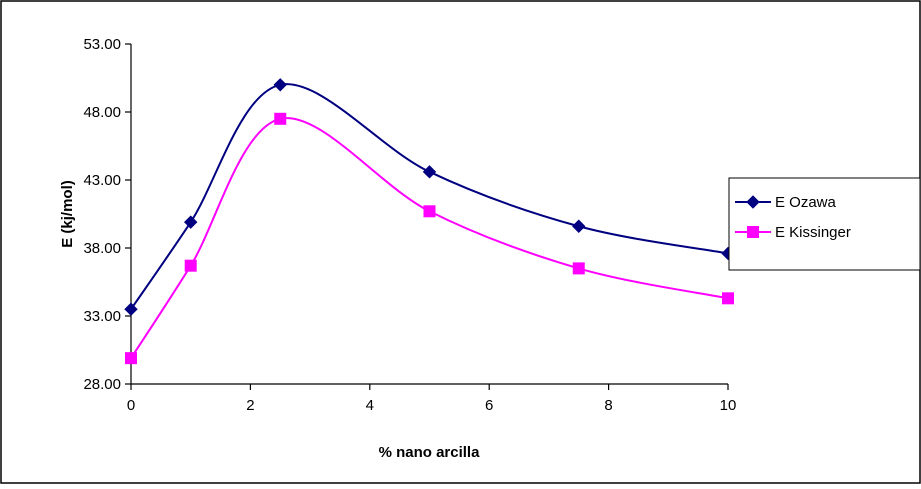 The image size is (921, 489). Describe the element at coordinates (250, 405) in the screenshot. I see `x-tick-label: 2` at that location.